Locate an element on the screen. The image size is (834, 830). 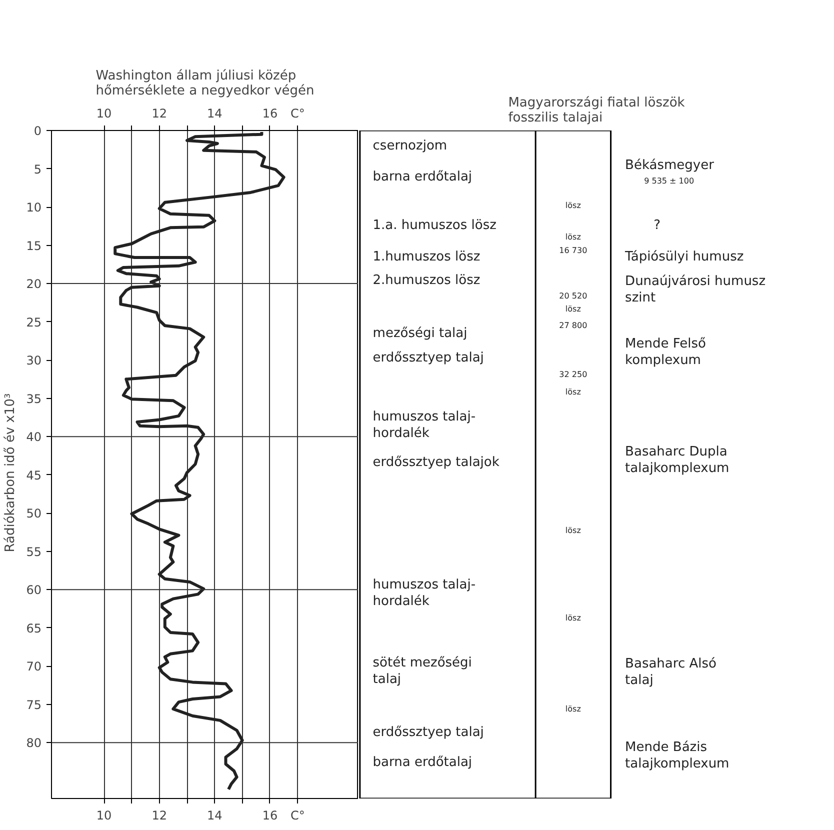
x2-tick-label: 12 is located at coordinates (160, 113).